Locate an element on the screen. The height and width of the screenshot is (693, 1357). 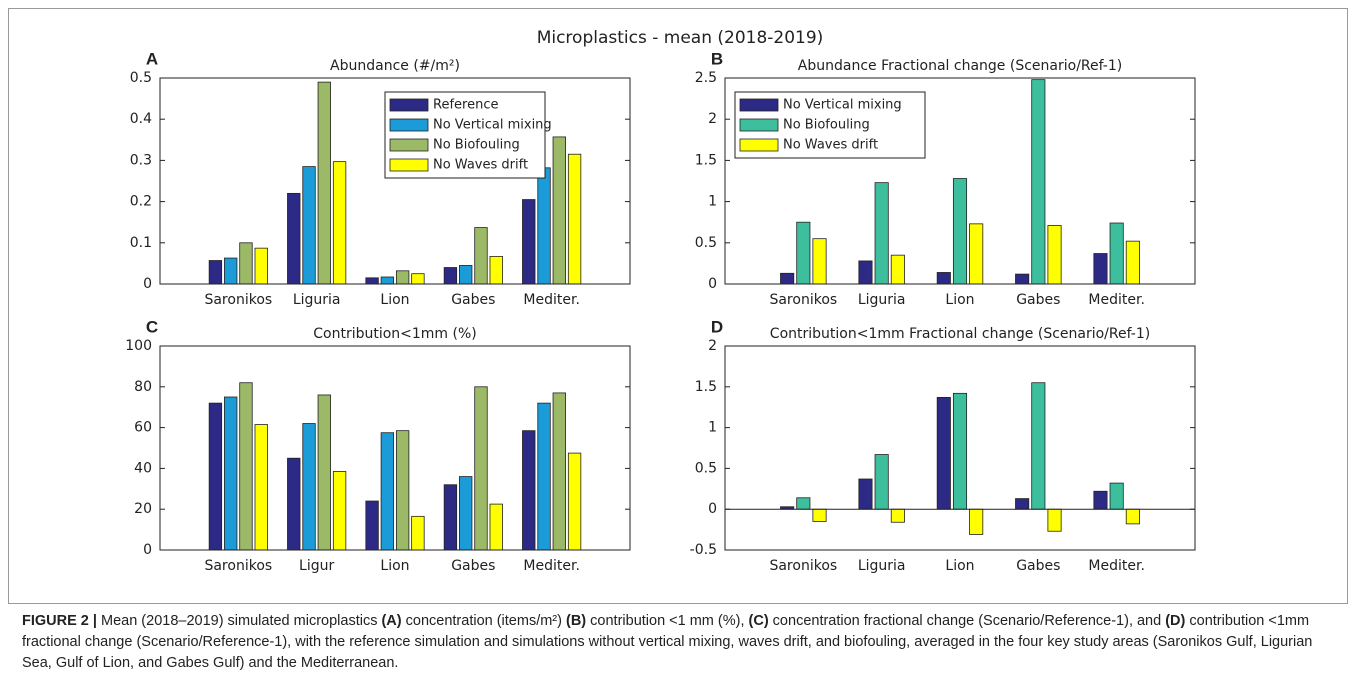
y-tick-label: 0.3 is located at coordinates (141, 160).